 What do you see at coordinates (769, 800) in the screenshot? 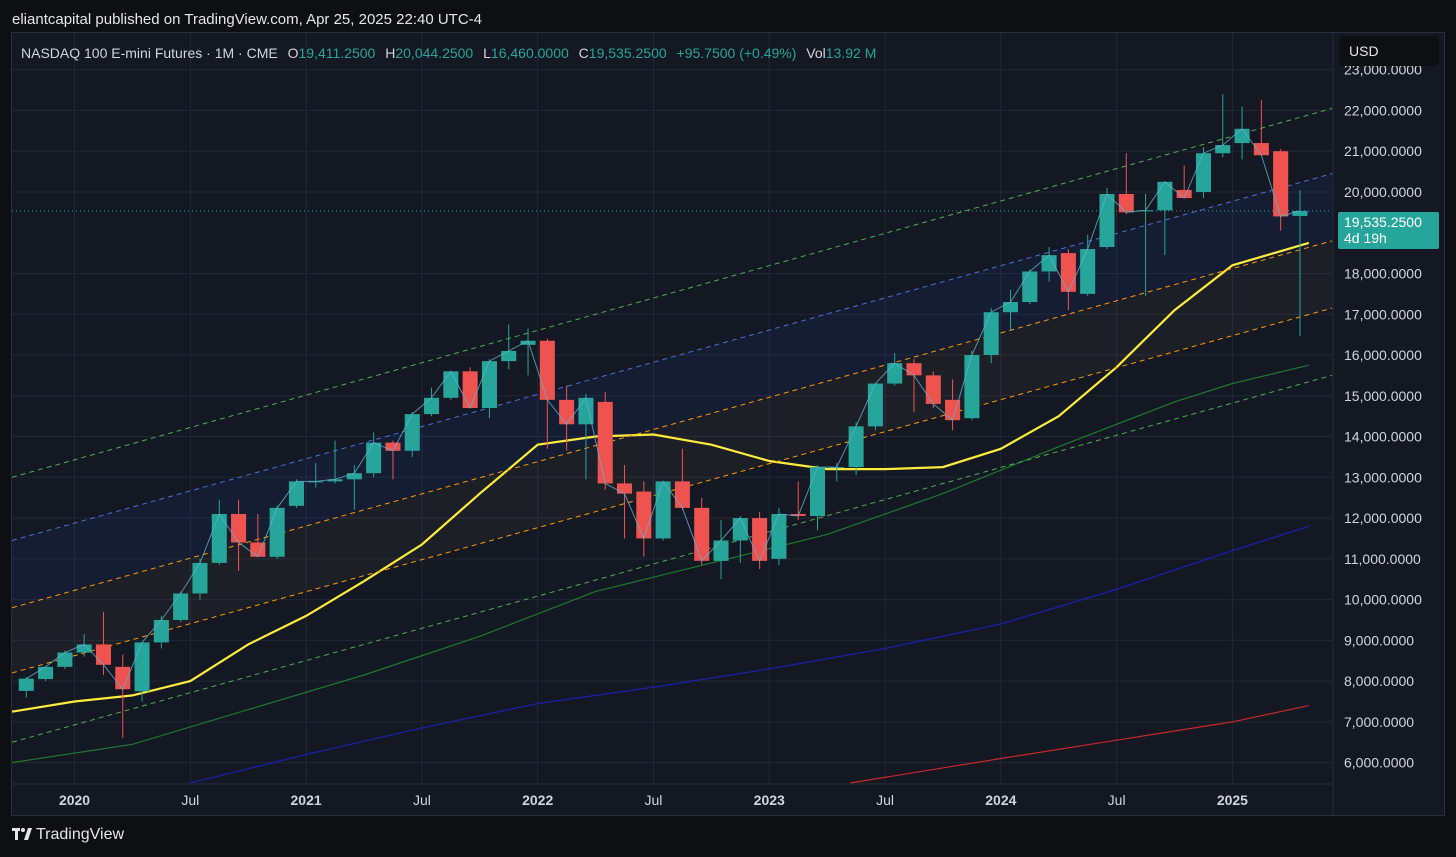
I see `time-tick-label: 2023` at bounding box center [769, 800].